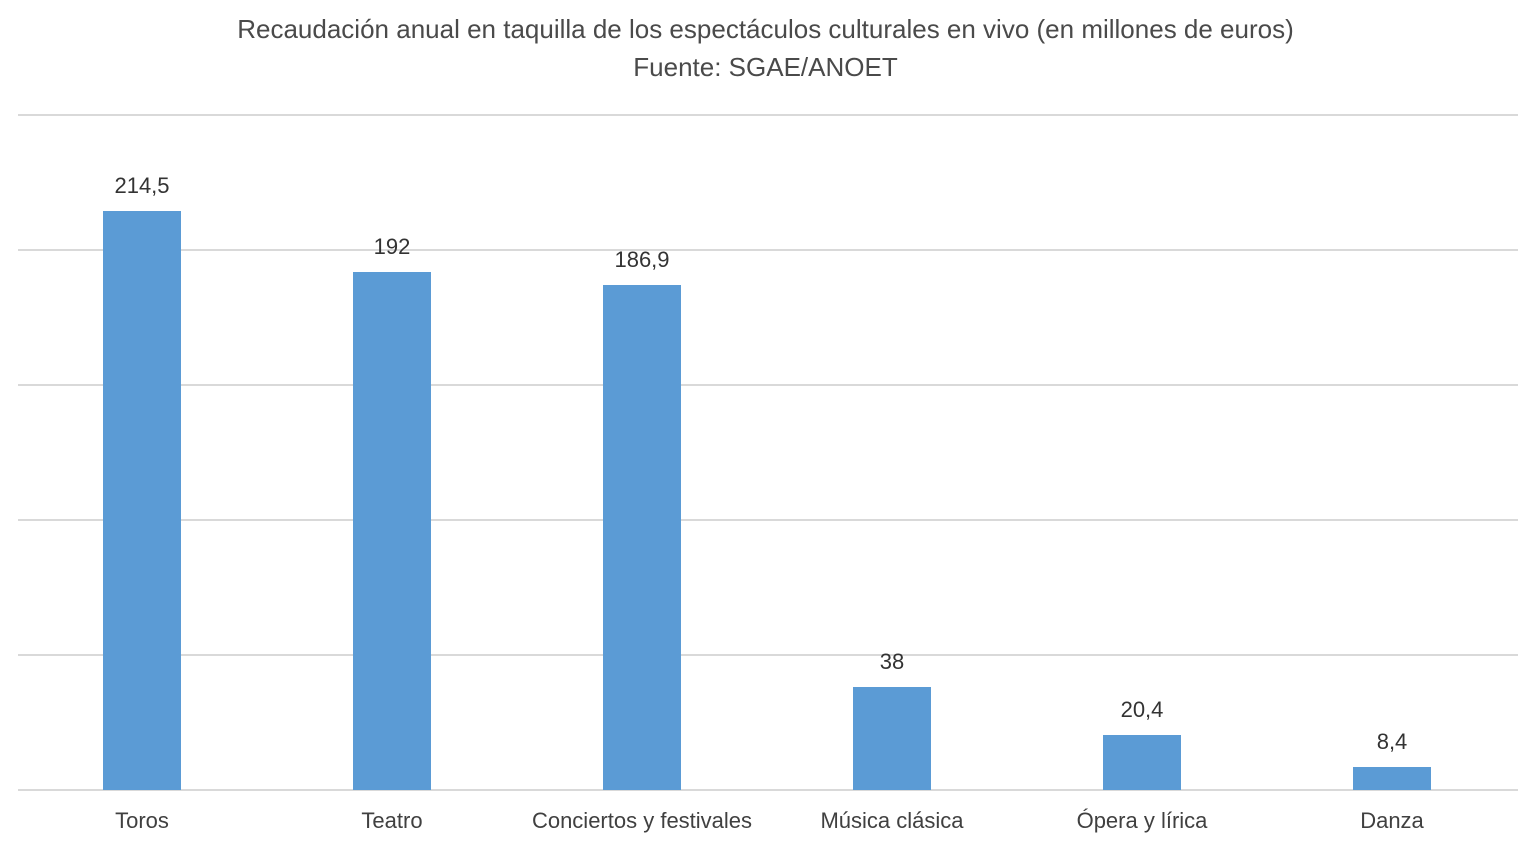 The width and height of the screenshot is (1531, 848). Describe the element at coordinates (642, 820) in the screenshot. I see `category-label: Conciertos y festivales` at that location.